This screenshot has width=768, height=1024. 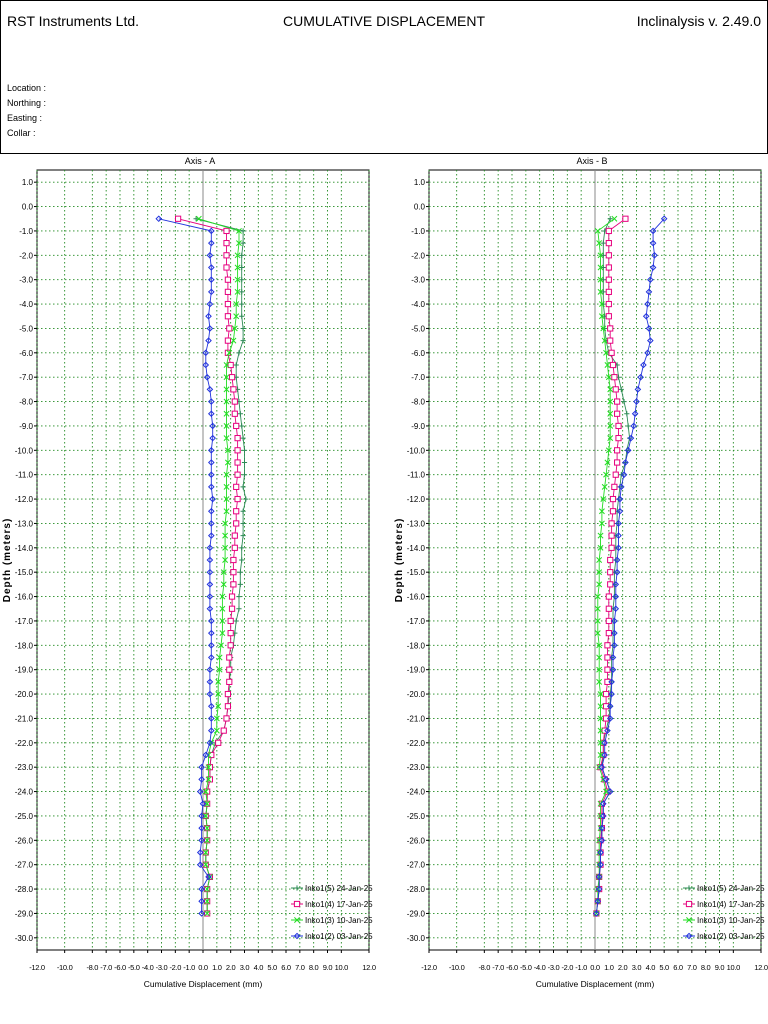 I want to click on y-tick-label: -13.0, so click(x=24, y=523).